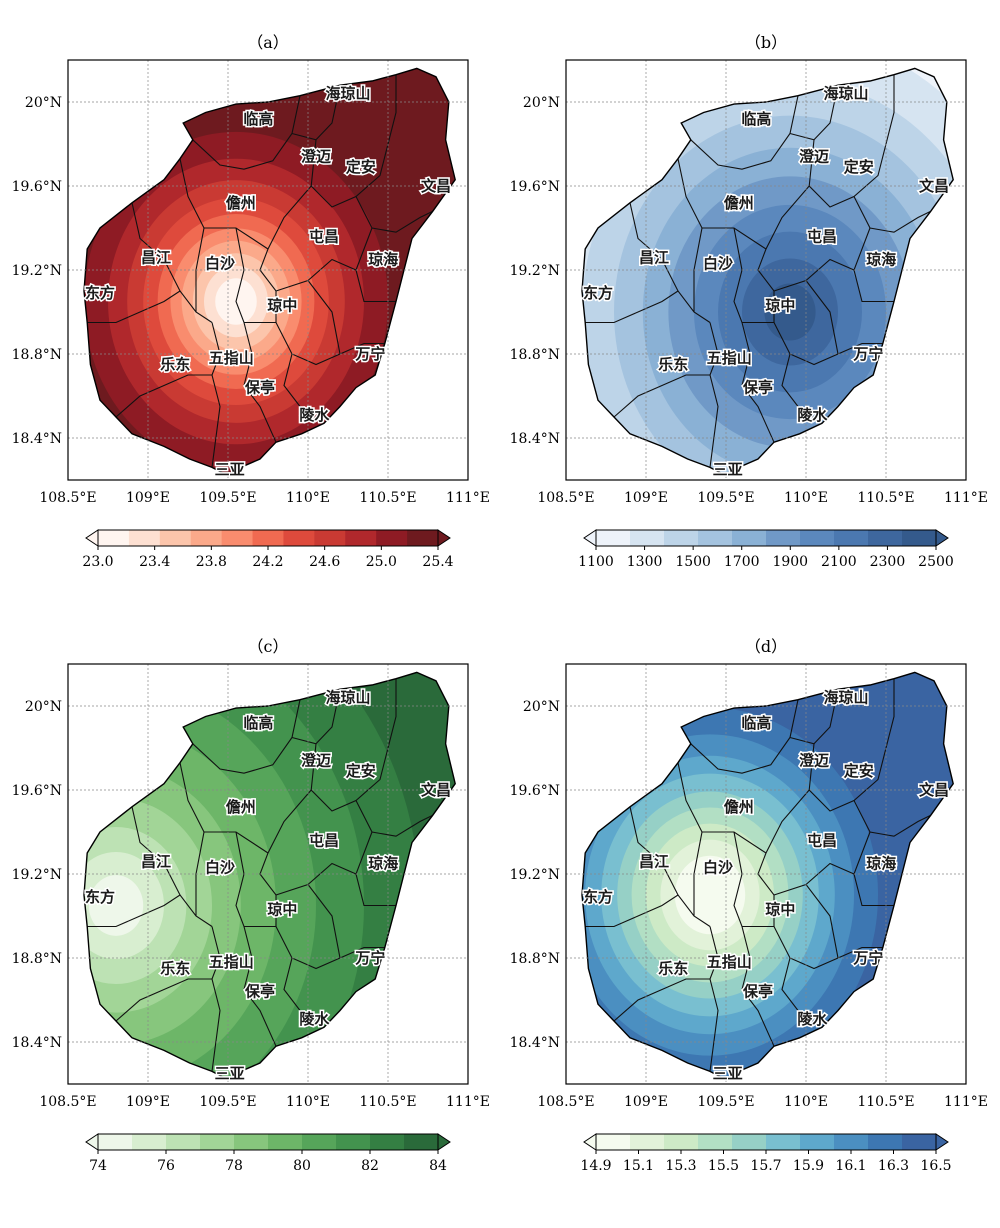 The width and height of the screenshot is (1000, 1228). I want to click on colorbar-frame, so click(766, 538).